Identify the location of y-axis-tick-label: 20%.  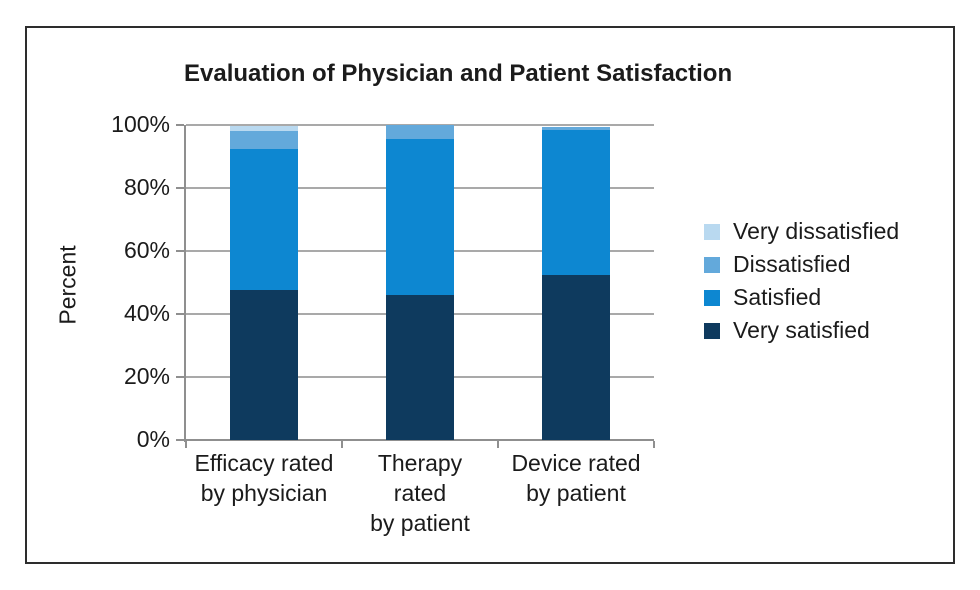
(146, 376).